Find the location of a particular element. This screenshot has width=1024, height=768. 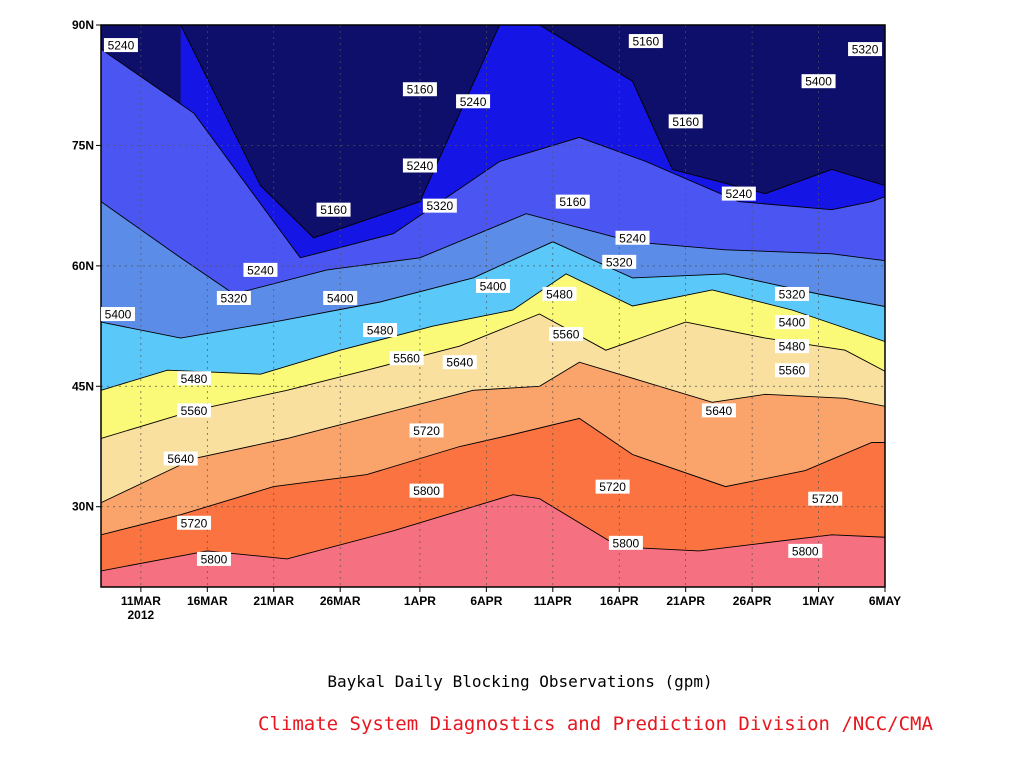

y-tick-label: 75N is located at coordinates (83, 145).